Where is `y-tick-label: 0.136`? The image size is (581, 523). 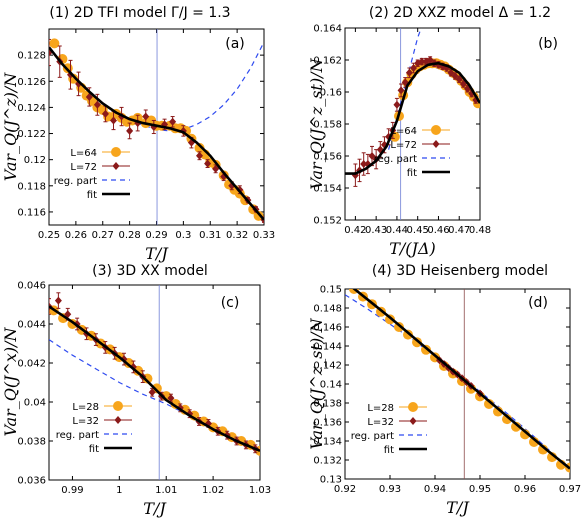
y-tick-label: 0.136 is located at coordinates (327, 423).